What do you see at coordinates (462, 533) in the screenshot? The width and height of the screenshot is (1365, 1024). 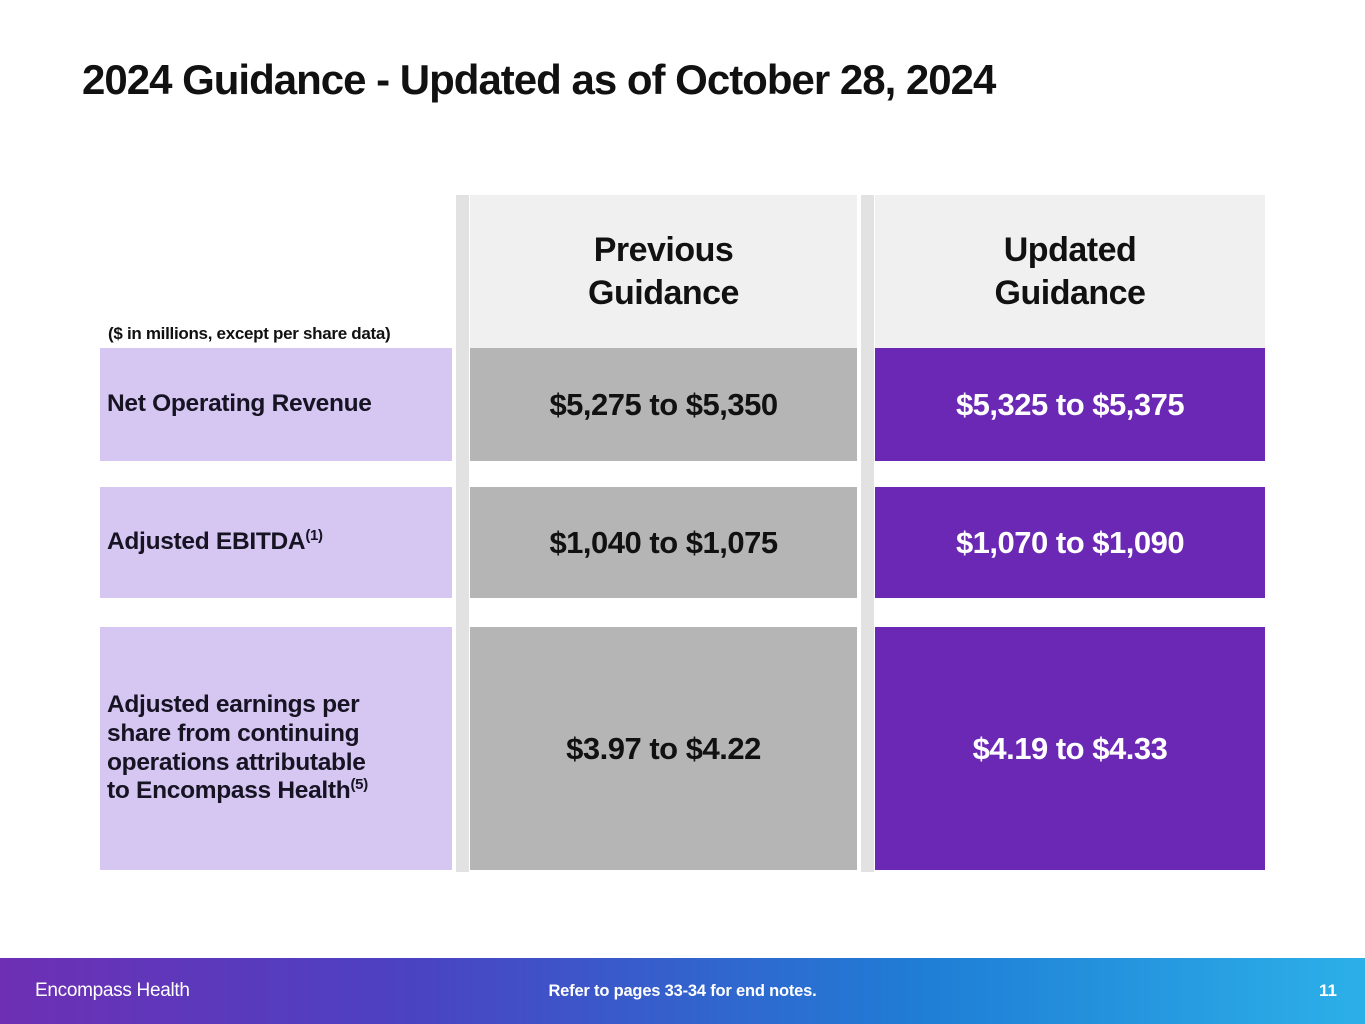 I see `table-left-divider` at bounding box center [462, 533].